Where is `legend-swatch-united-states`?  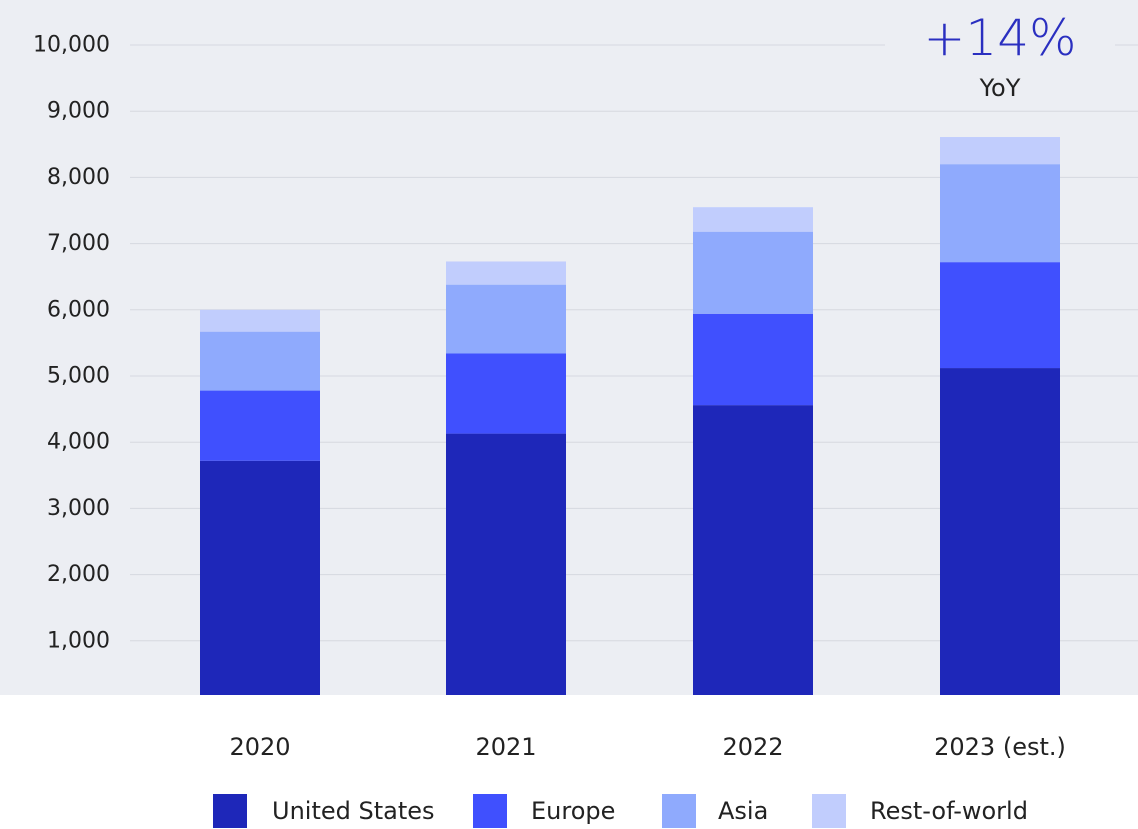 legend-swatch-united-states is located at coordinates (230, 811).